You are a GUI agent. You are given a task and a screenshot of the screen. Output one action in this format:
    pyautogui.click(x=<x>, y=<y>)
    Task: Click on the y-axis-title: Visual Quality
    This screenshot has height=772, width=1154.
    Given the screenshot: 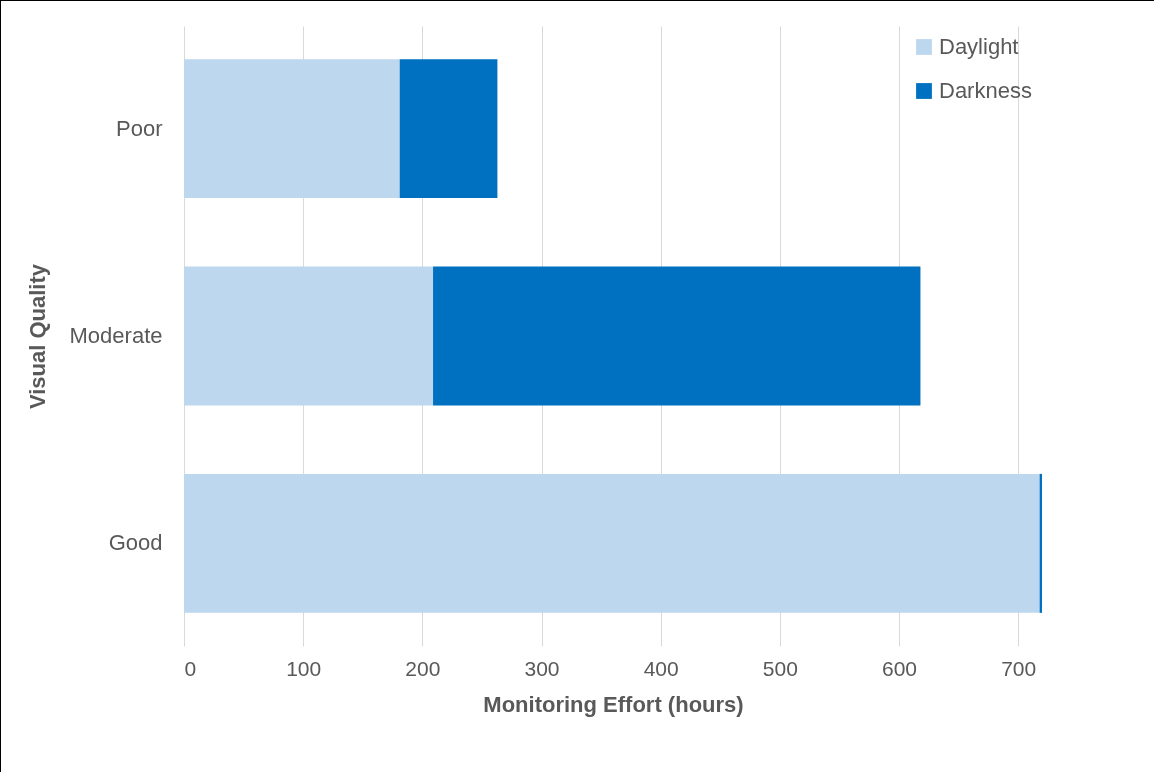 What is the action you would take?
    pyautogui.click(x=37, y=336)
    